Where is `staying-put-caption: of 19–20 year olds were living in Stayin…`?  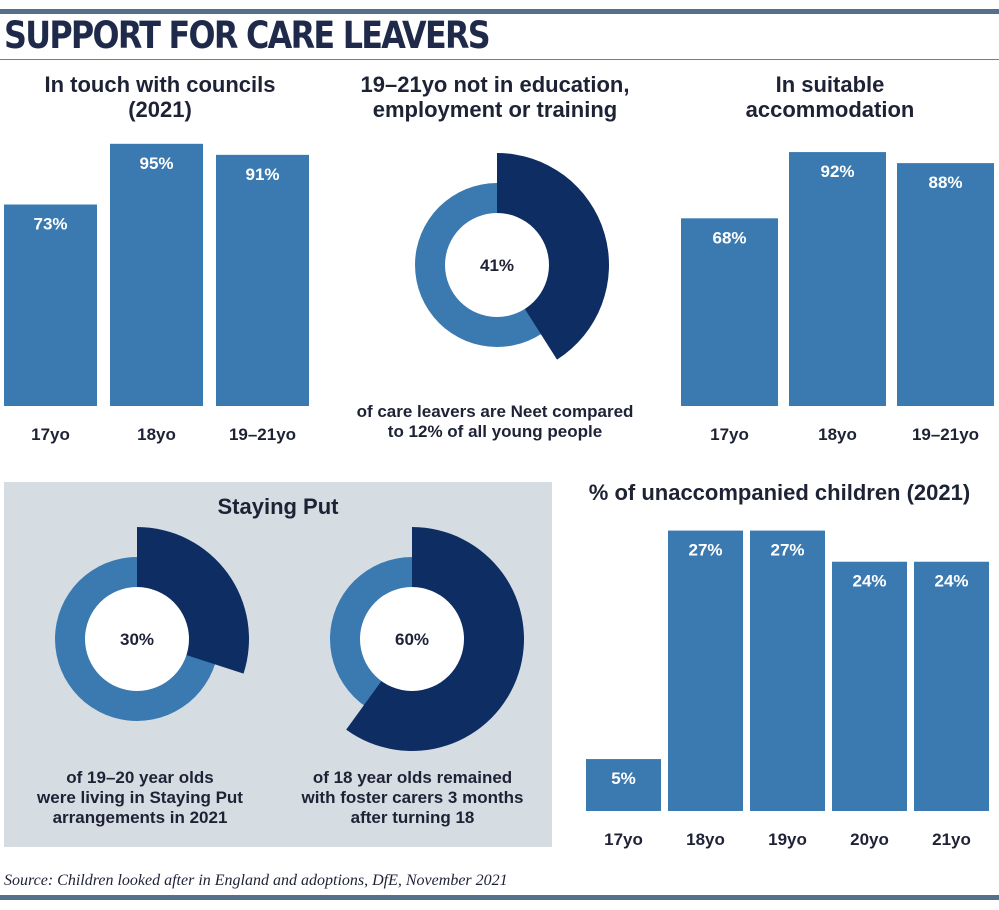
staying-put-caption: of 19–20 year olds were living in Stayin… is located at coordinates (140, 798).